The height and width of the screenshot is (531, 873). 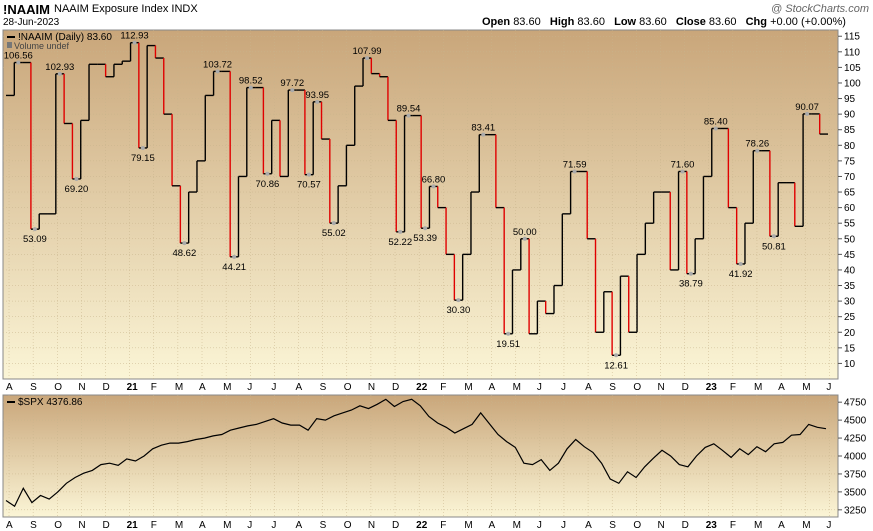 I want to click on x-tick-label: 21, so click(x=133, y=387).